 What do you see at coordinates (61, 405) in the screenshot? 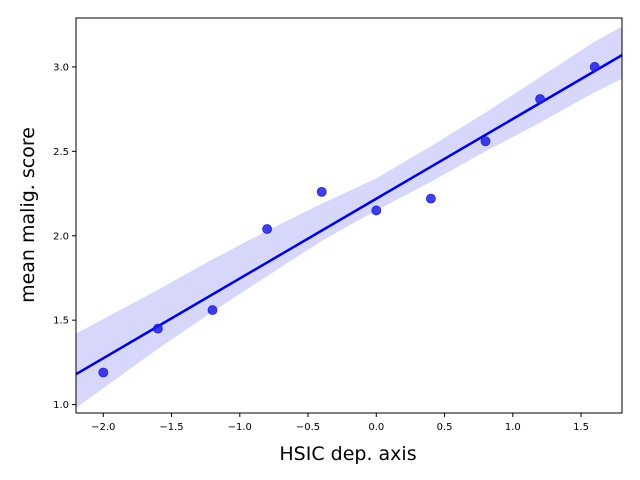
I see `y-tick-label: 1.0` at bounding box center [61, 405].